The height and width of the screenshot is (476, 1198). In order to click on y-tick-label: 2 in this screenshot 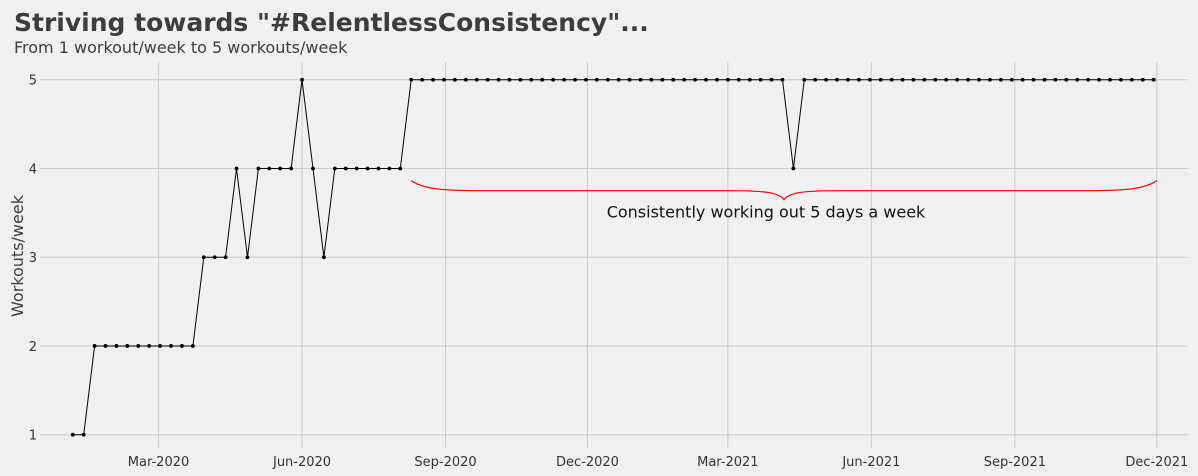, I will do `click(33, 347)`.